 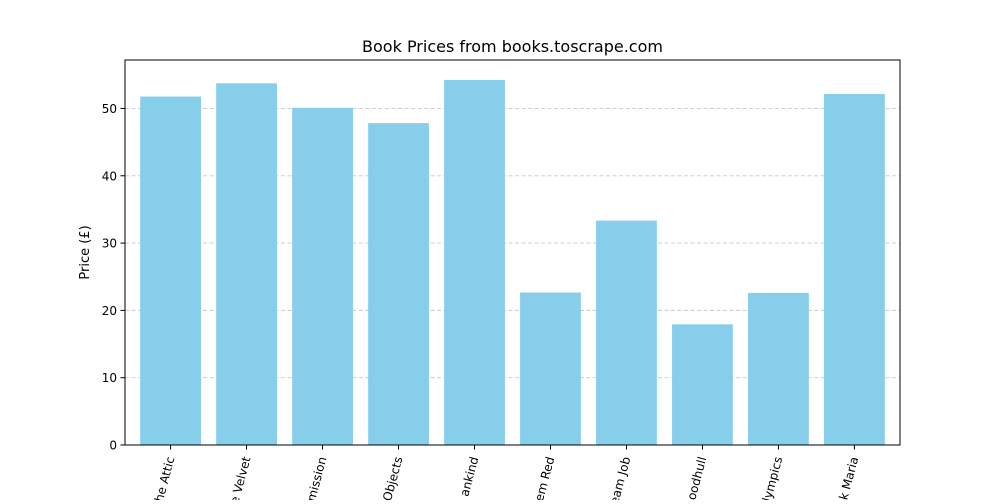 What do you see at coordinates (109, 378) in the screenshot?
I see `y-tick-label: 10` at bounding box center [109, 378].